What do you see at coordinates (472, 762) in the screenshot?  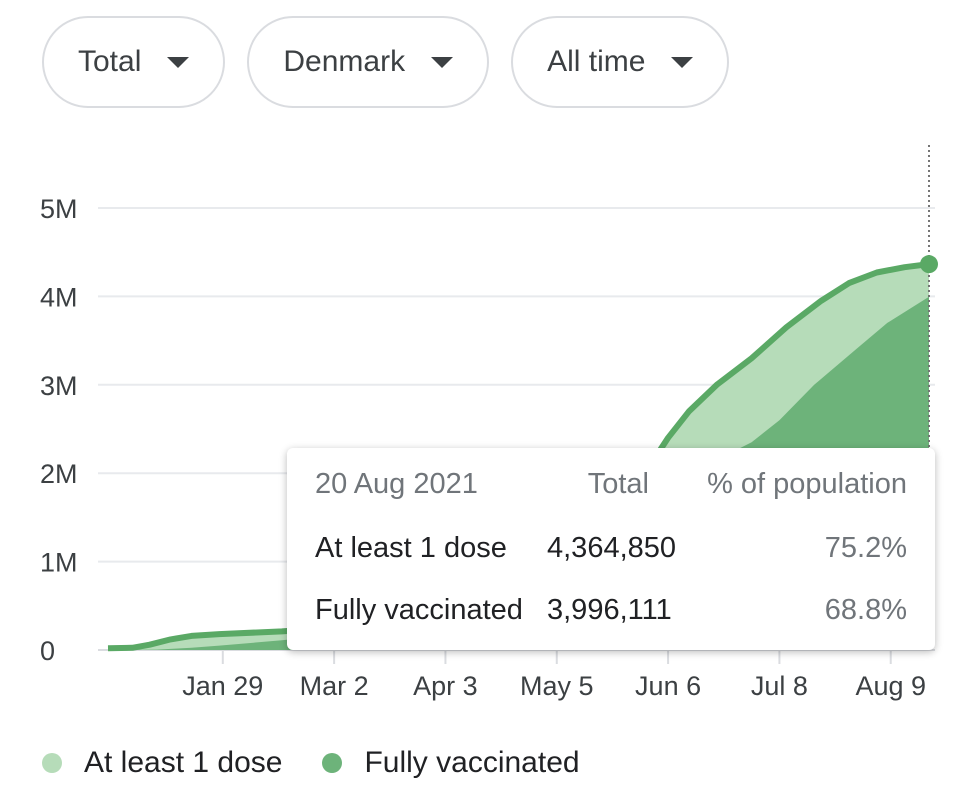 I see `legend-label: Fully vaccinated` at bounding box center [472, 762].